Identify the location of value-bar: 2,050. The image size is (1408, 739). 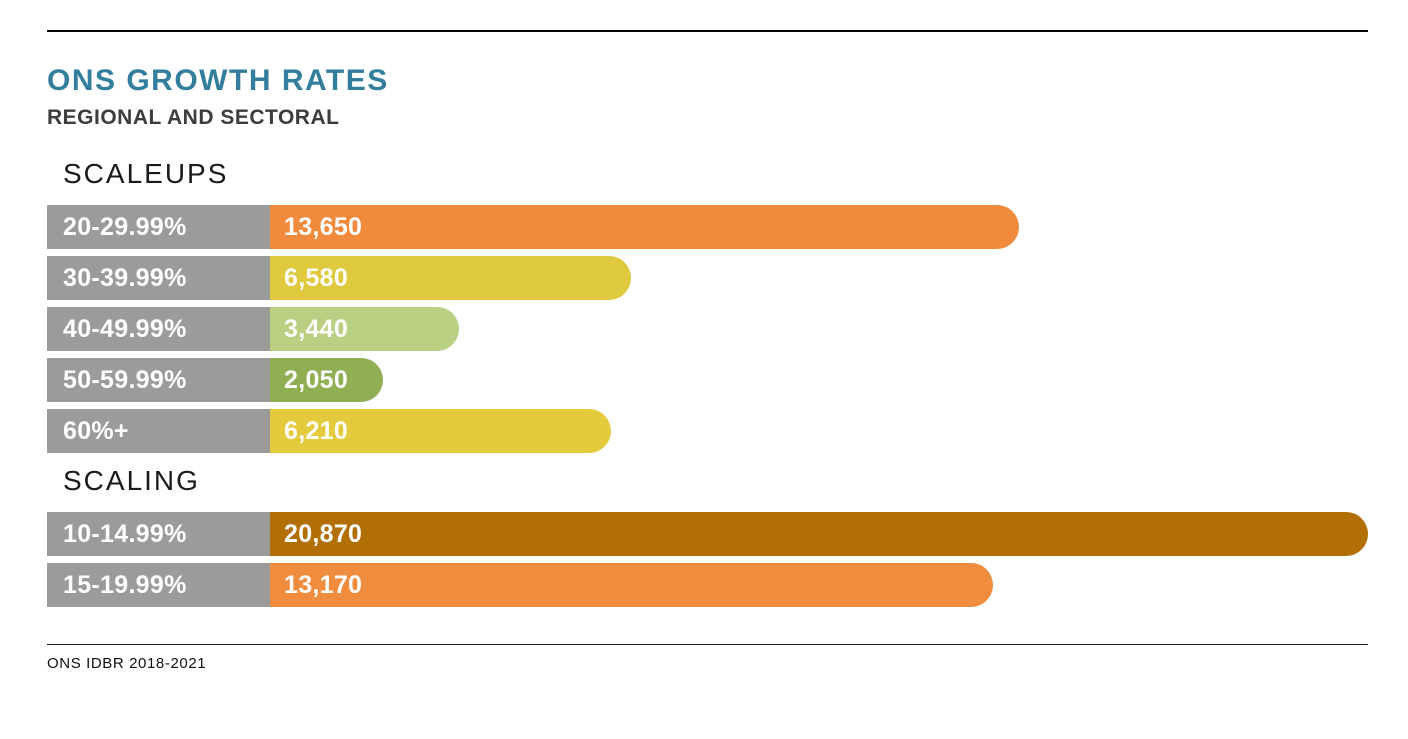
(326, 380).